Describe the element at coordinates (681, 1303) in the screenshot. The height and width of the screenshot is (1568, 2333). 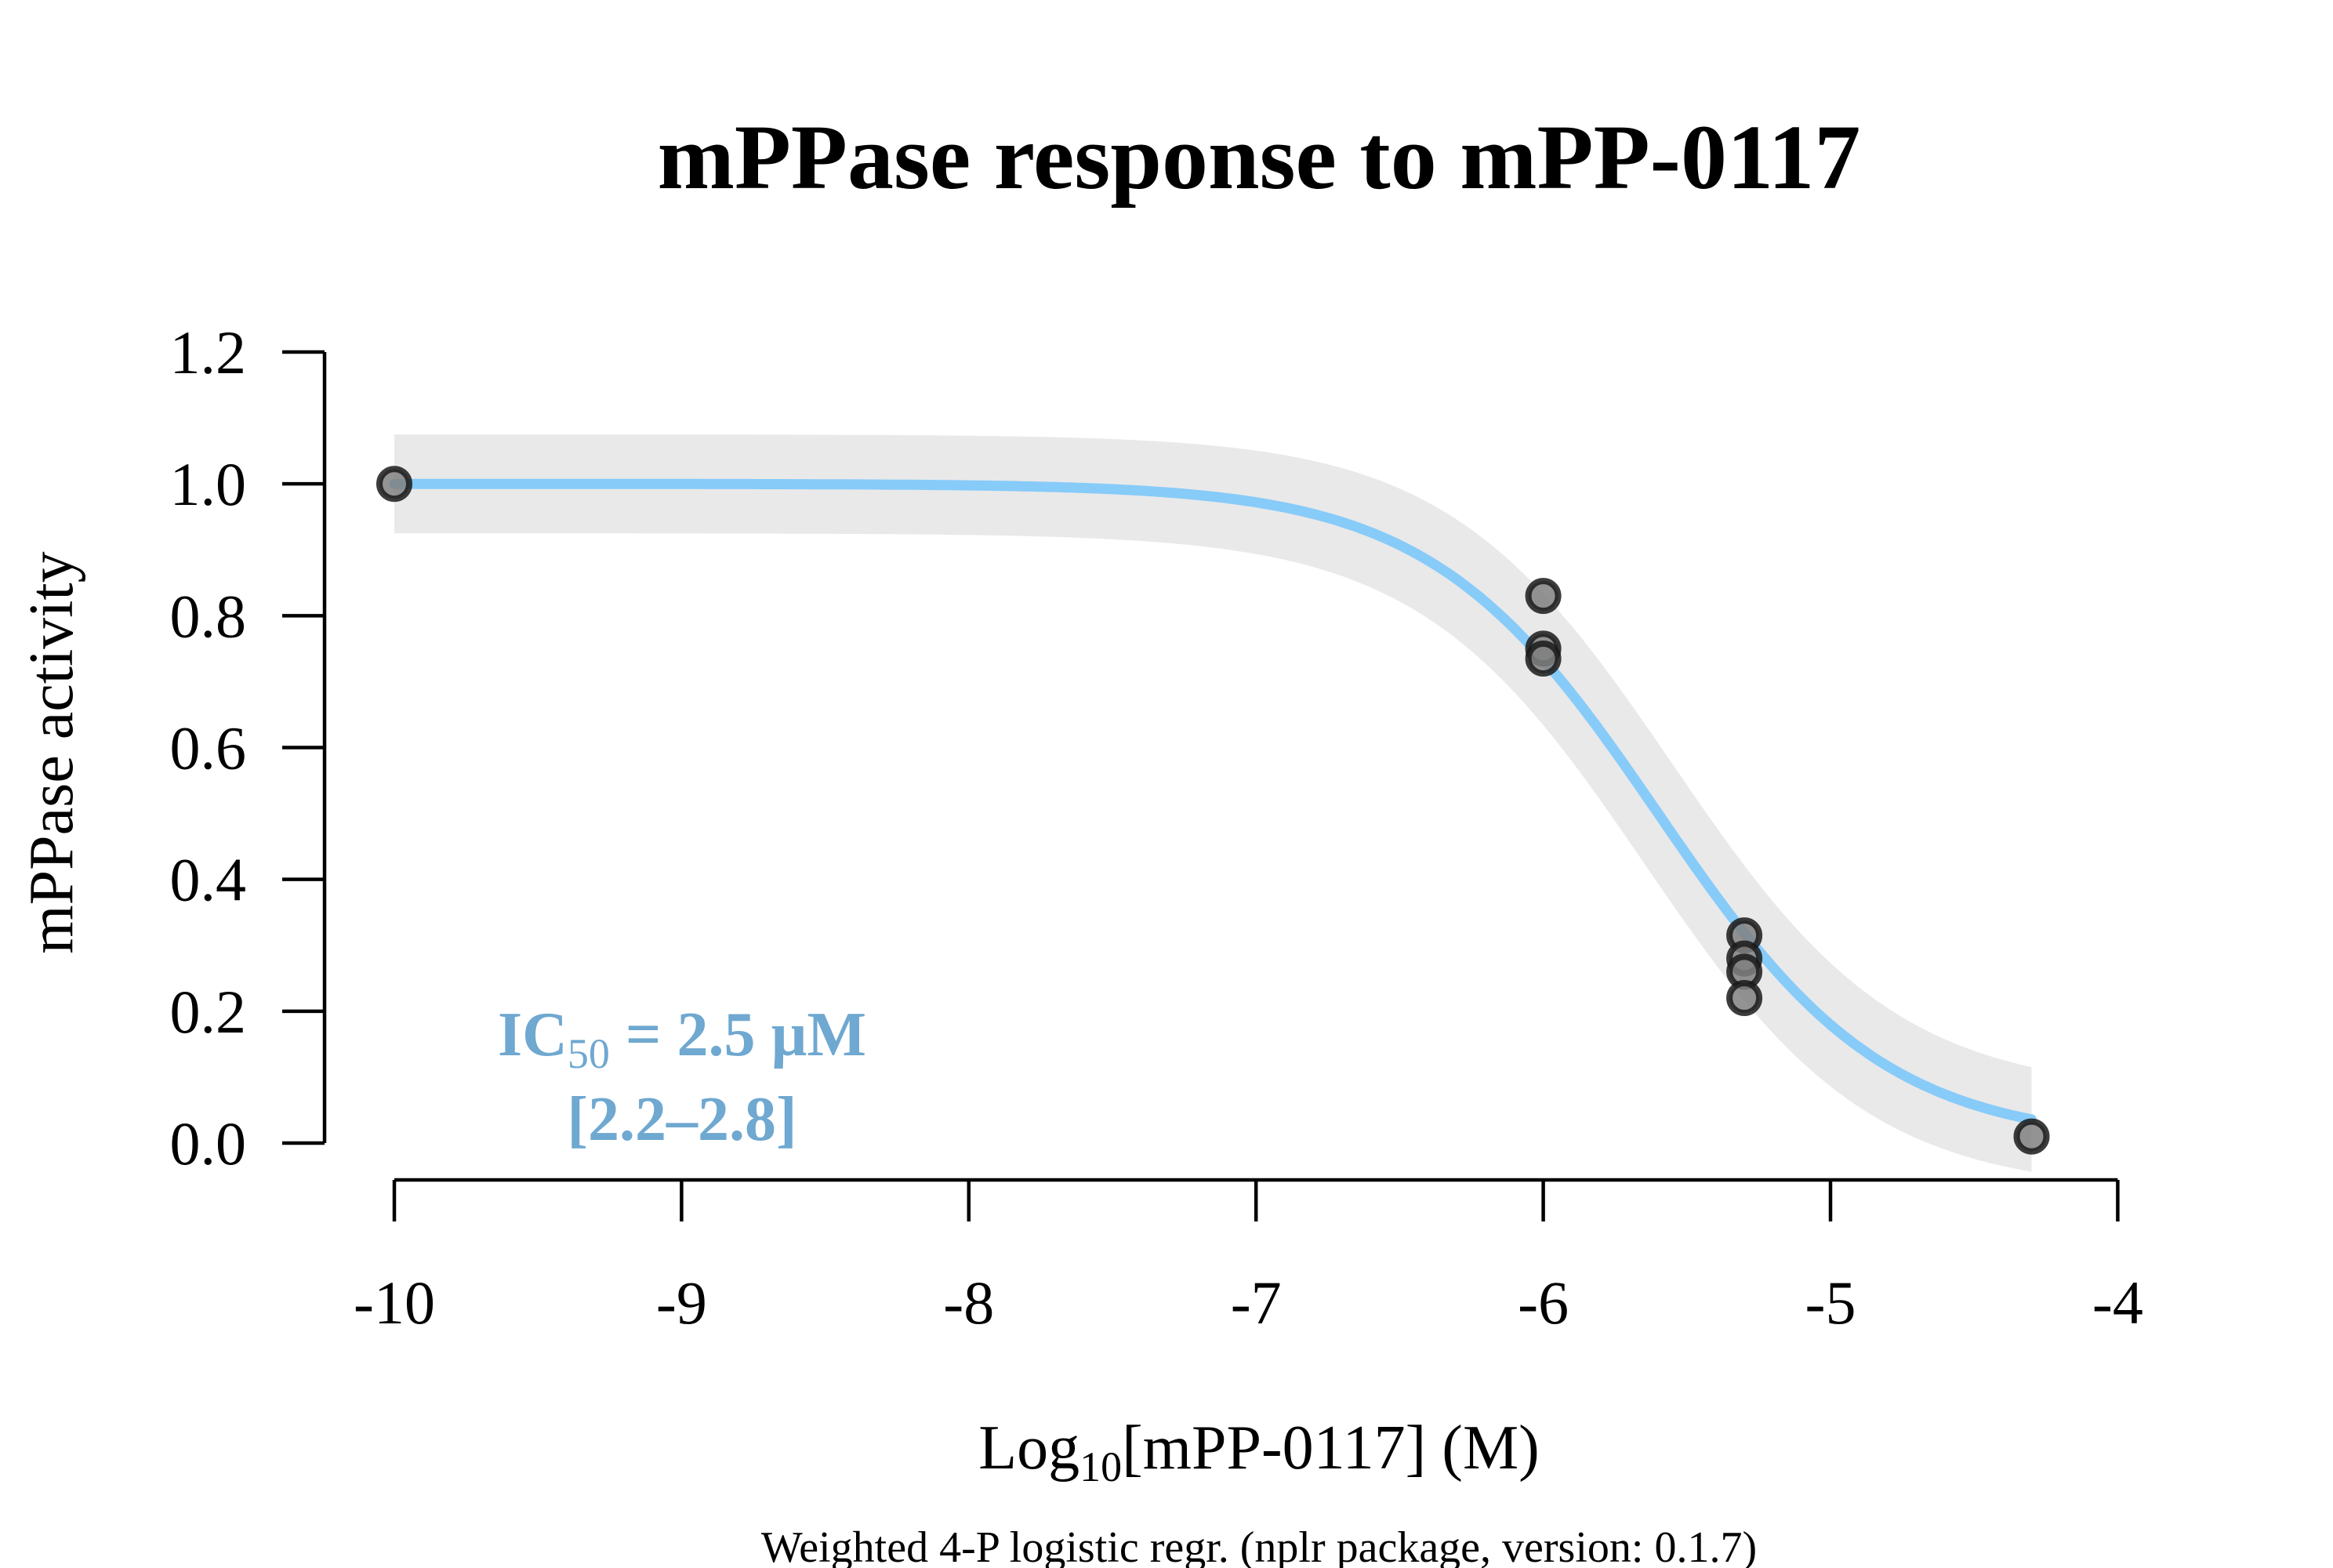
I see `x-tick-label: -9` at that location.